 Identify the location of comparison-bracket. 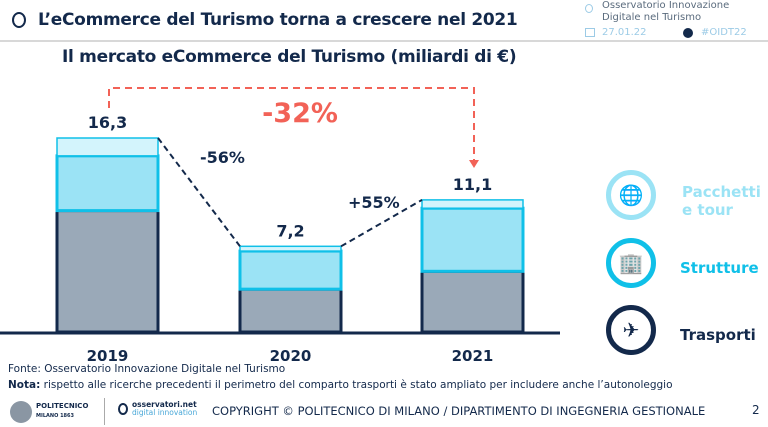
(291, 124).